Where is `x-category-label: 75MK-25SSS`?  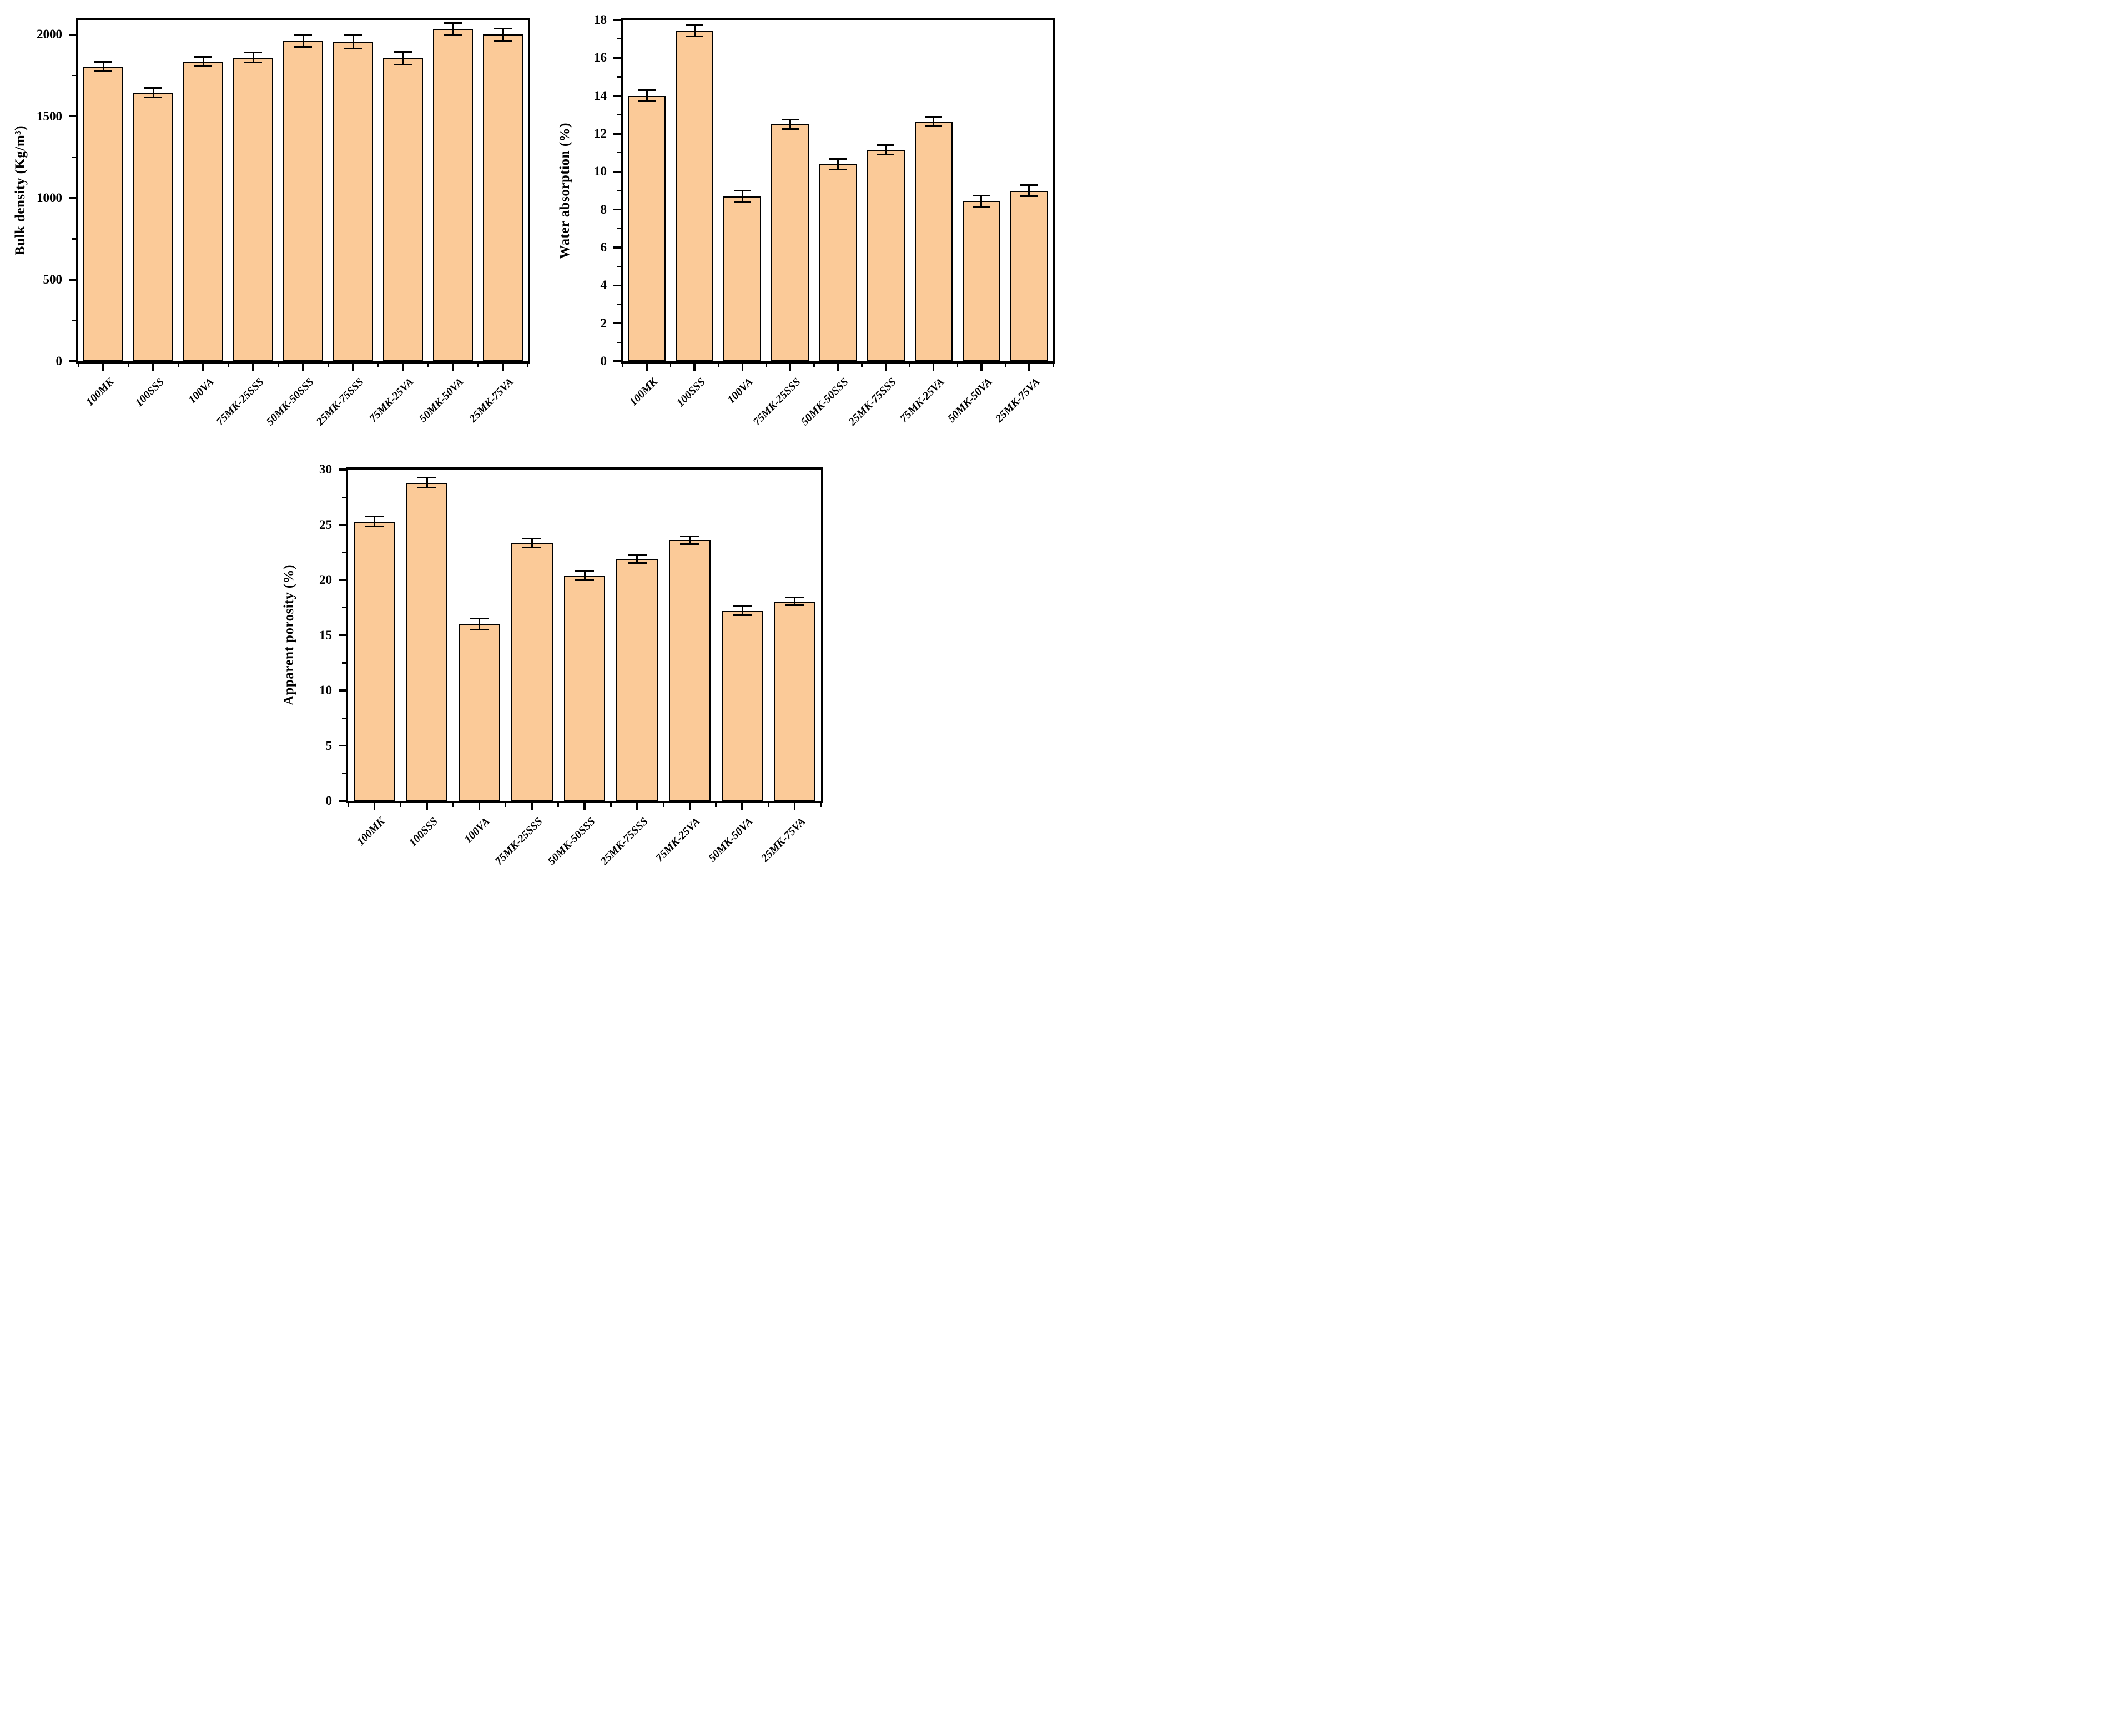 x-category-label: 75MK-25SSS is located at coordinates (518, 841).